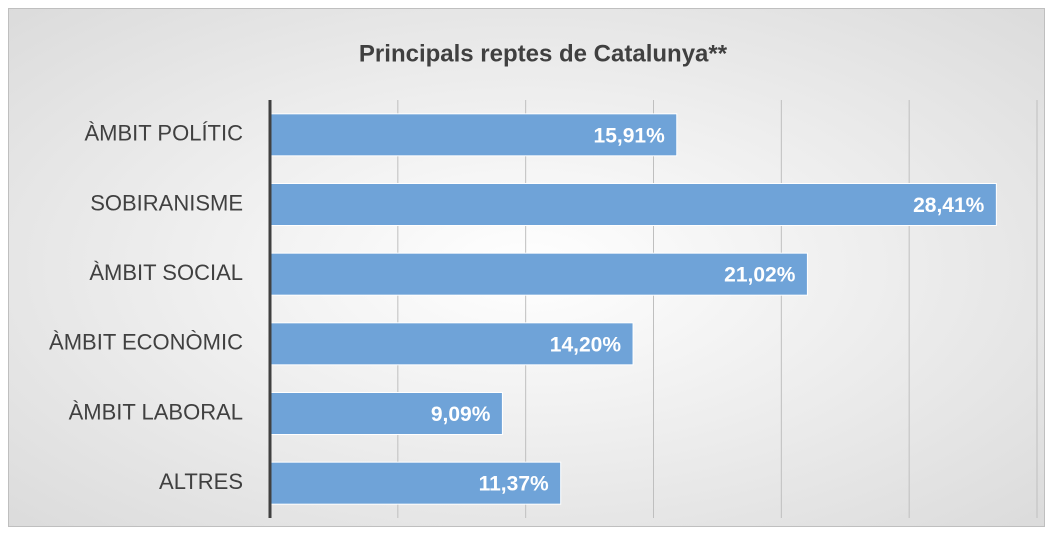 The height and width of the screenshot is (535, 1052). What do you see at coordinates (949, 205) in the screenshot?
I see `data-label: 28,41%` at bounding box center [949, 205].